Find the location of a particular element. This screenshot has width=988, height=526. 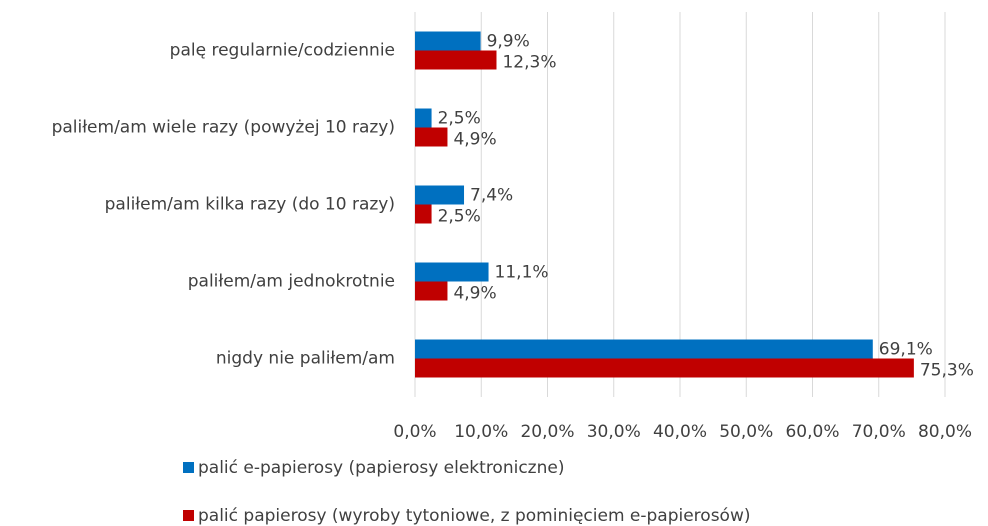

data-label: 75,3% is located at coordinates (947, 371).